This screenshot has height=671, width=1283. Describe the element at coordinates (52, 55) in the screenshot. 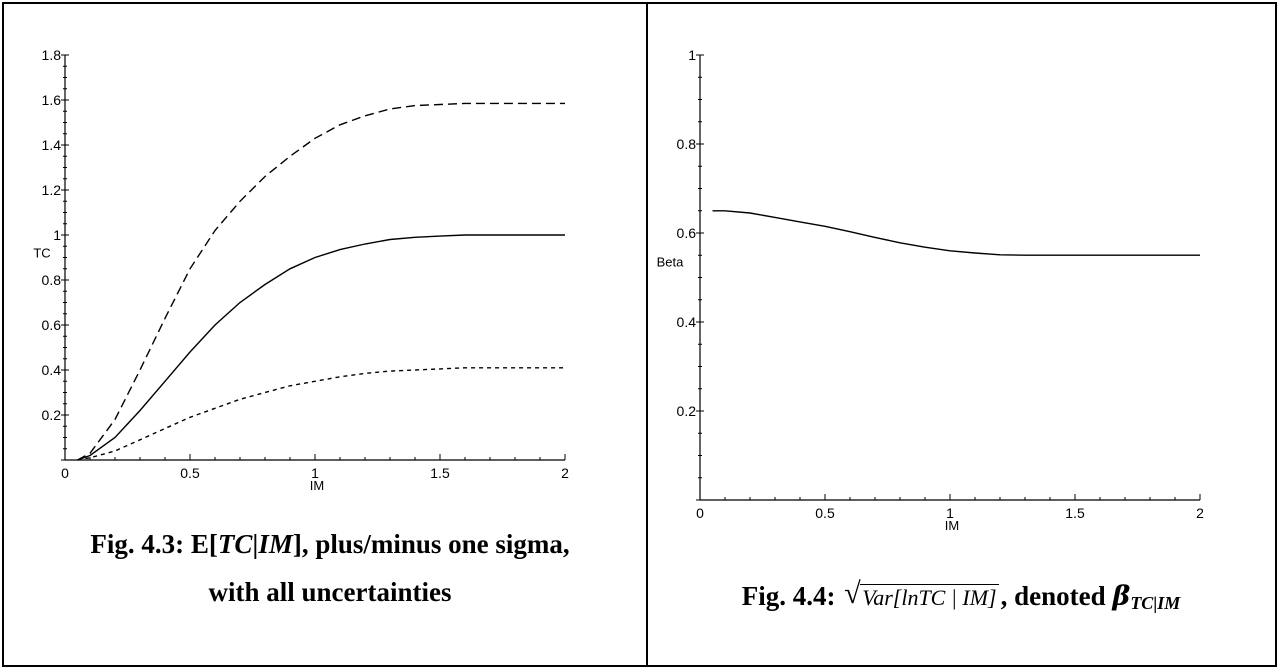

I see `y-tick-label: 1.8` at that location.